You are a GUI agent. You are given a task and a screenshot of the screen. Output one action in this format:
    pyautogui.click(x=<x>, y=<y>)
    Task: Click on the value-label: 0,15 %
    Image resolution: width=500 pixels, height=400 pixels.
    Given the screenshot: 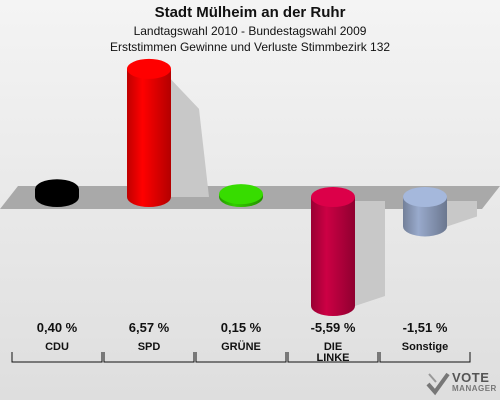 What is the action you would take?
    pyautogui.click(x=241, y=327)
    